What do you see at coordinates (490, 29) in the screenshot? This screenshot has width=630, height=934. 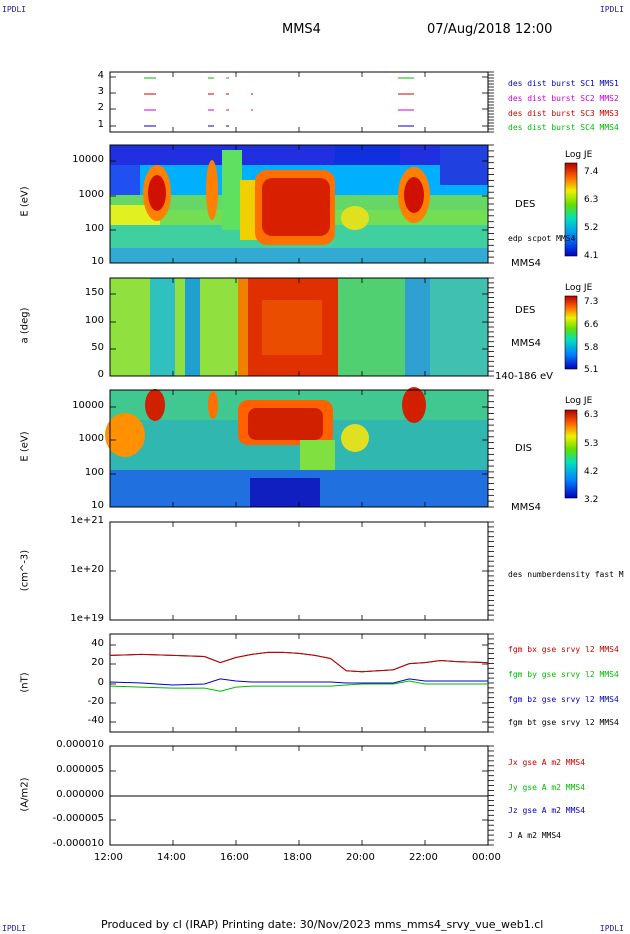 I see `datetime-title: 07/Aug/2018 12:00` at bounding box center [490, 29].